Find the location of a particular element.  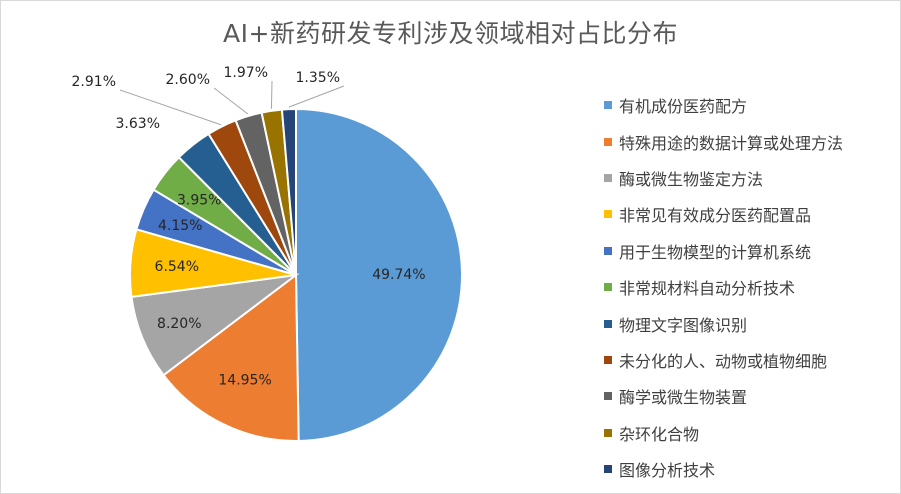

legend-item: 图像分析技术 is located at coordinates (749, 469).